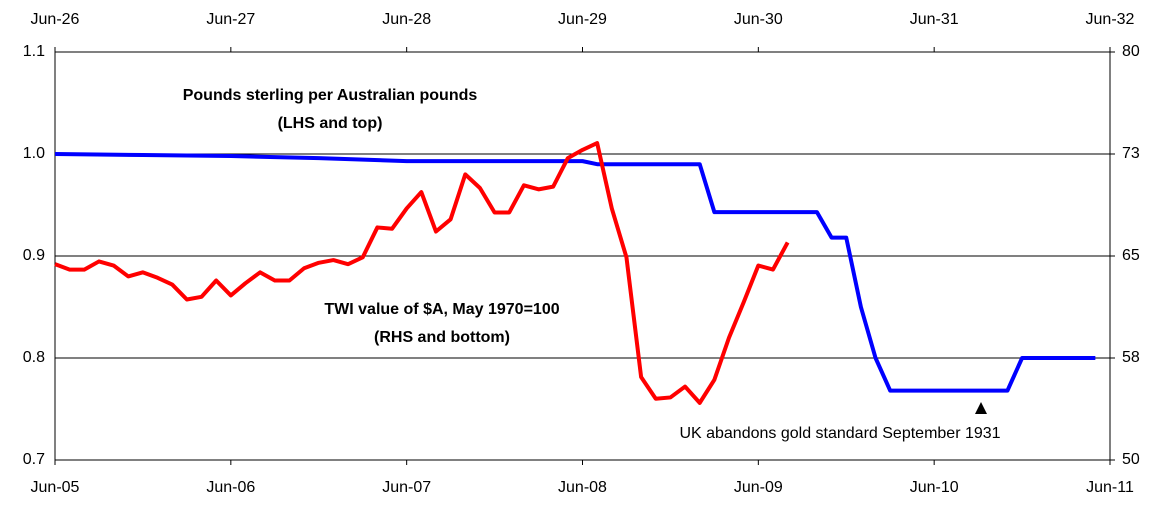  What do you see at coordinates (934, 487) in the screenshot?
I see `x-tick-label: Jun-10` at bounding box center [934, 487].